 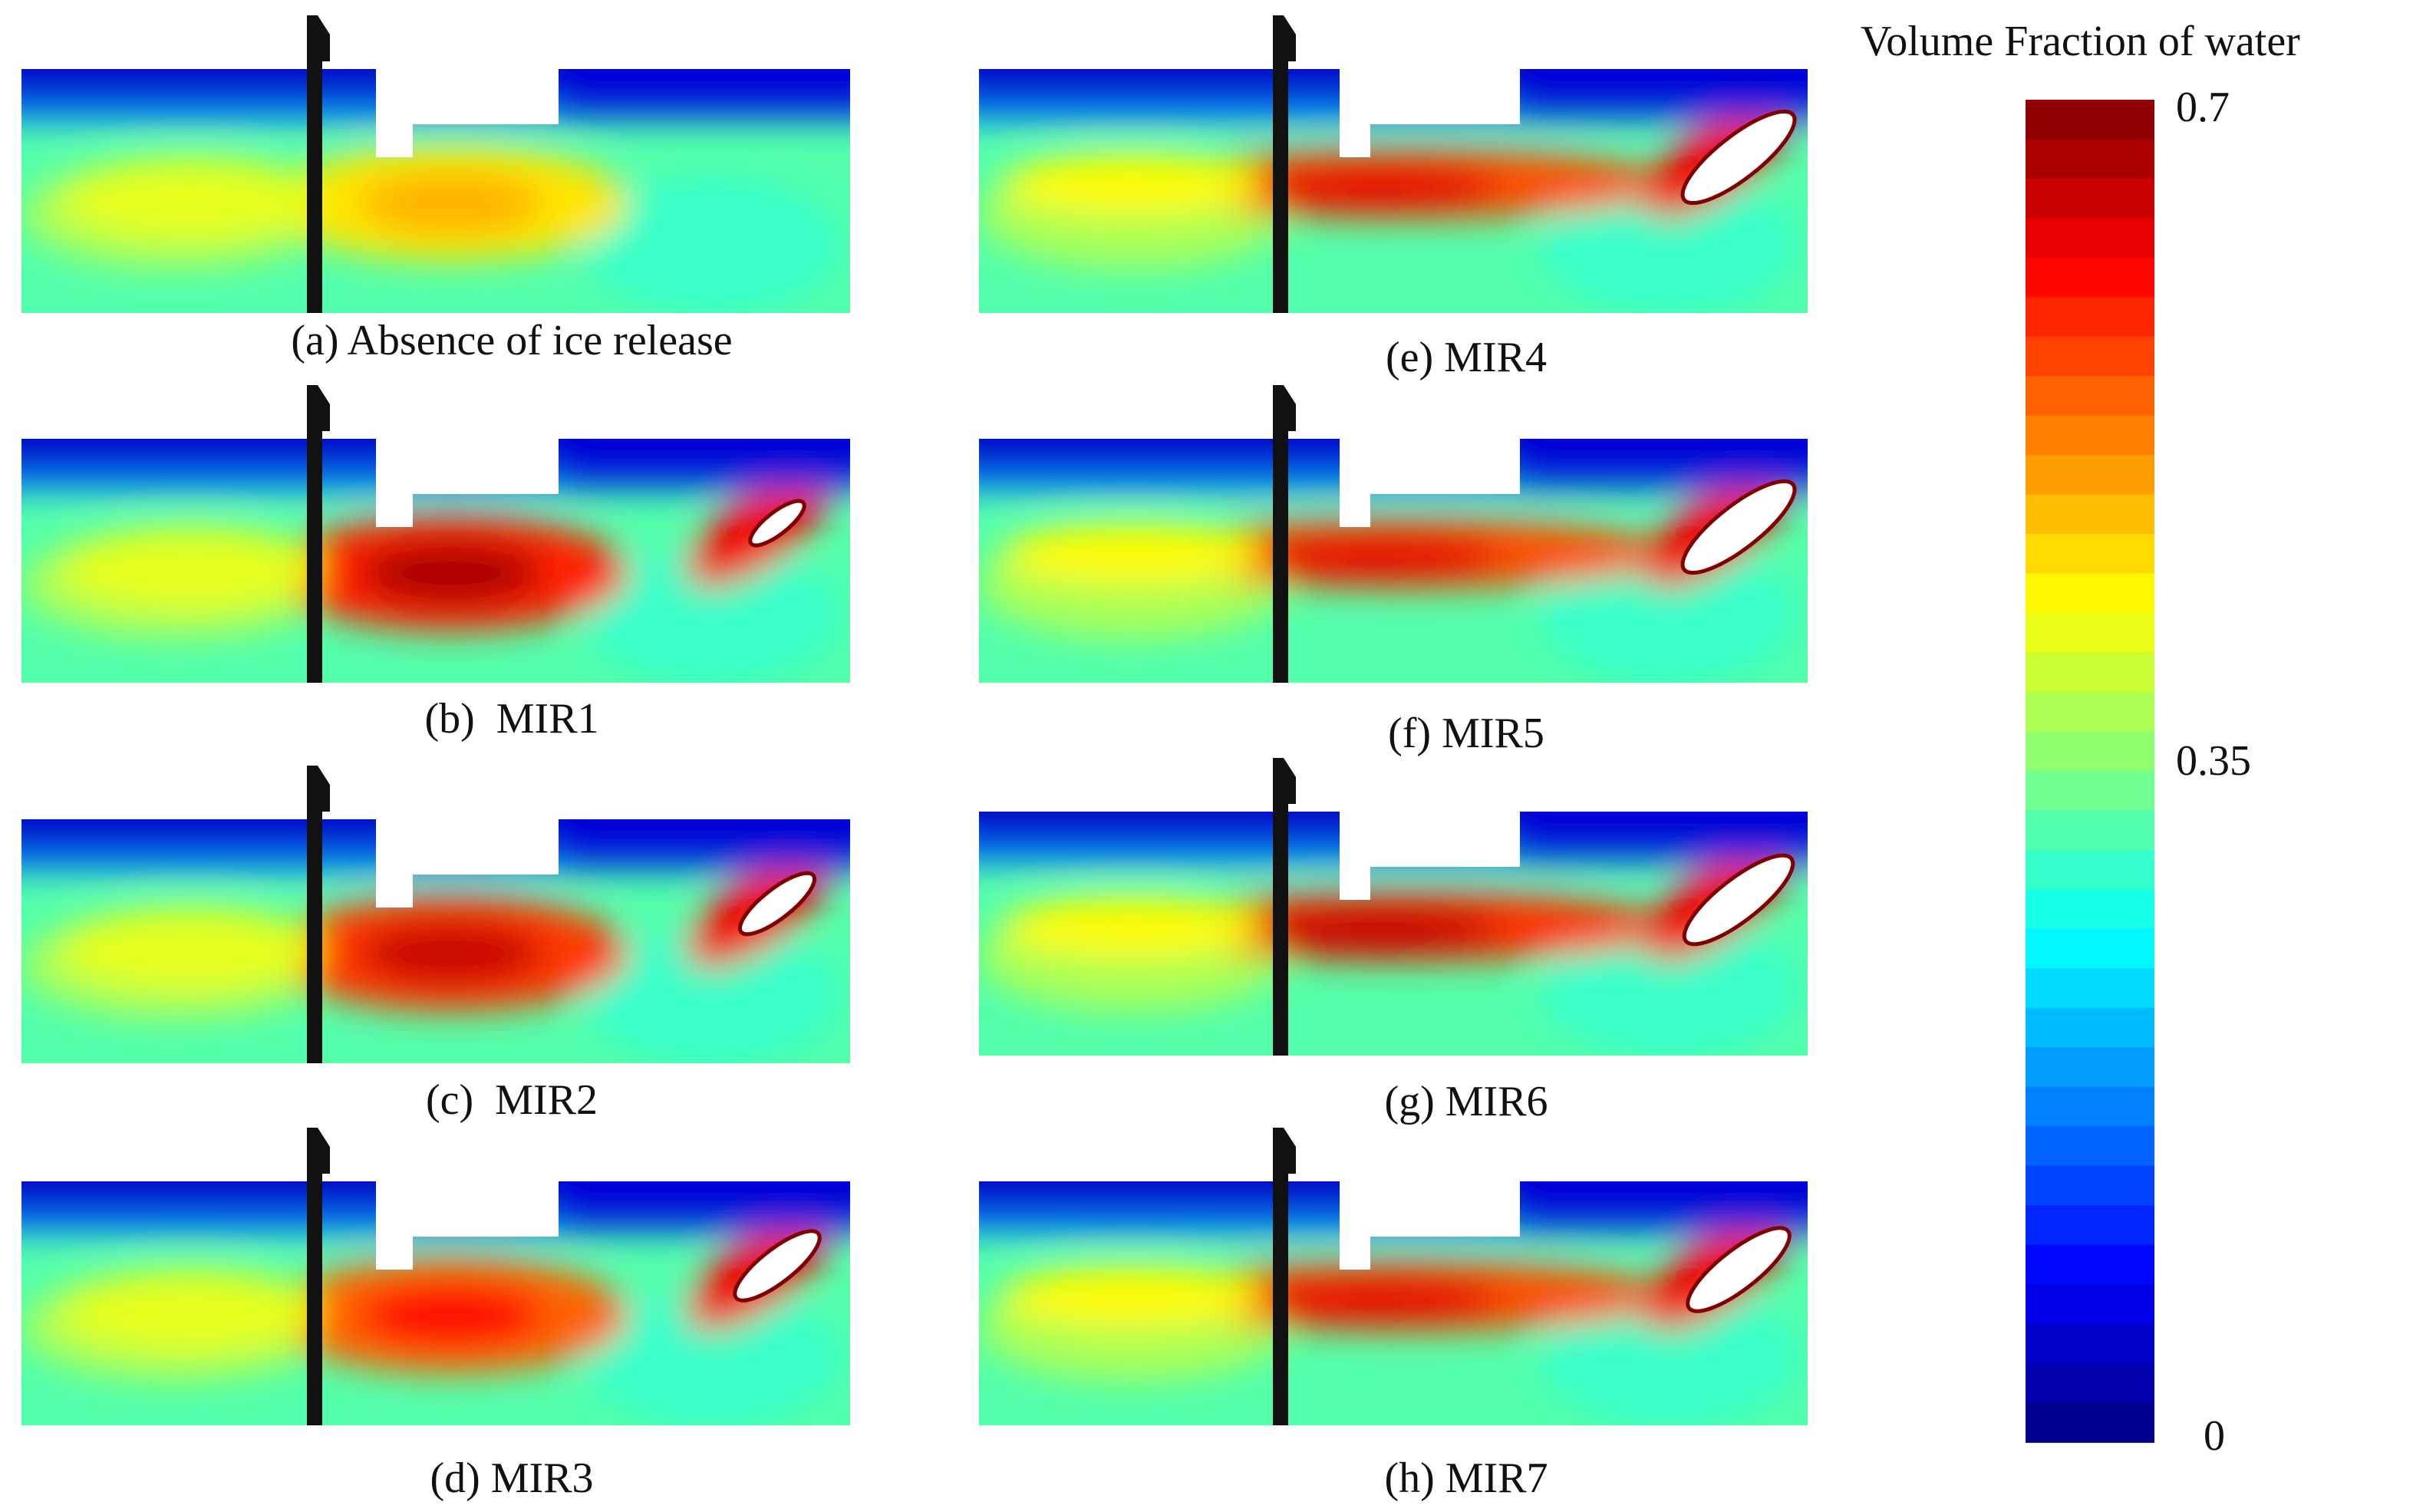 I want to click on colorbar, so click(x=2090, y=771).